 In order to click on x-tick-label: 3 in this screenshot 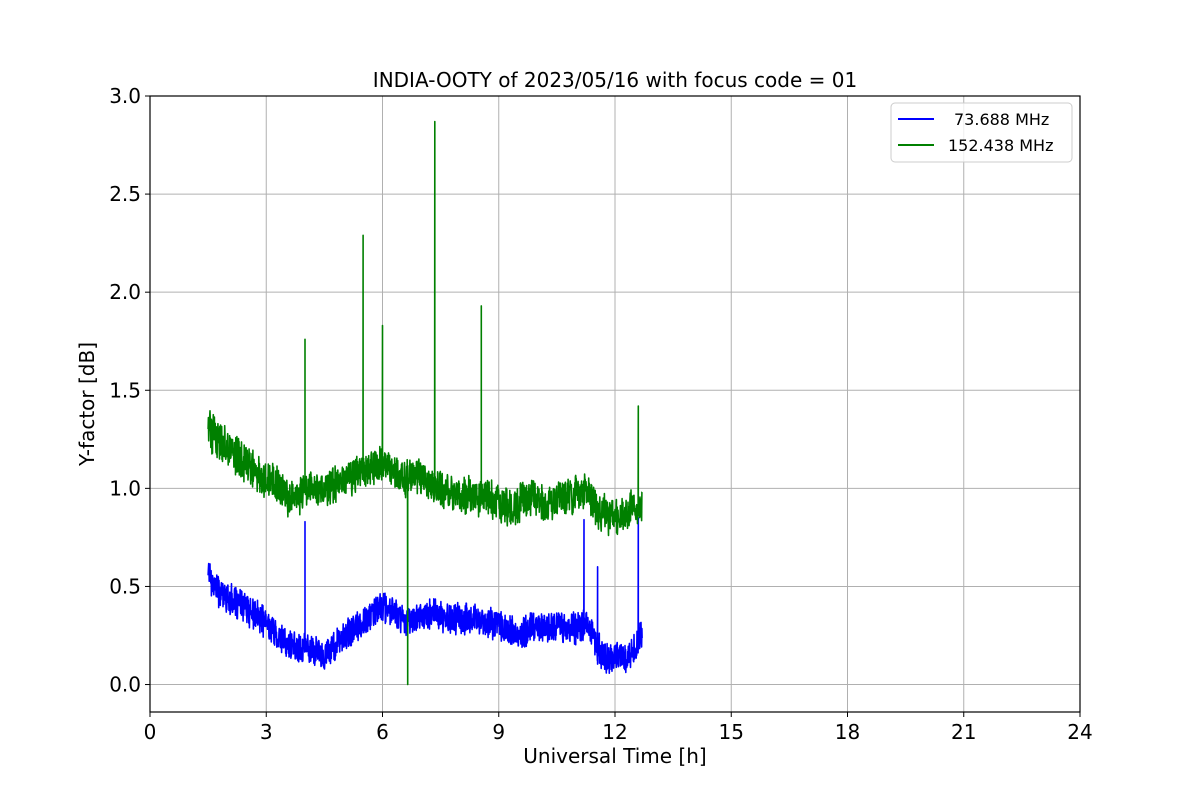, I will do `click(266, 732)`.